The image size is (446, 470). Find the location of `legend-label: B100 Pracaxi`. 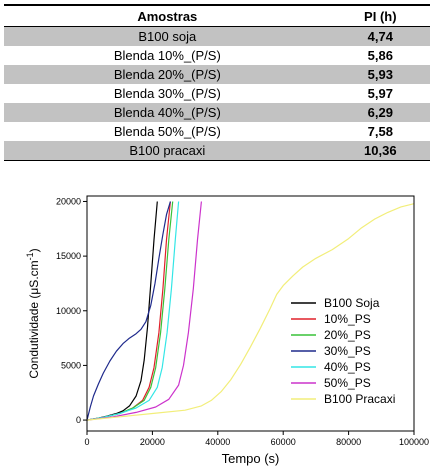

legend-label: B100 Pracaxi is located at coordinates (359, 399).